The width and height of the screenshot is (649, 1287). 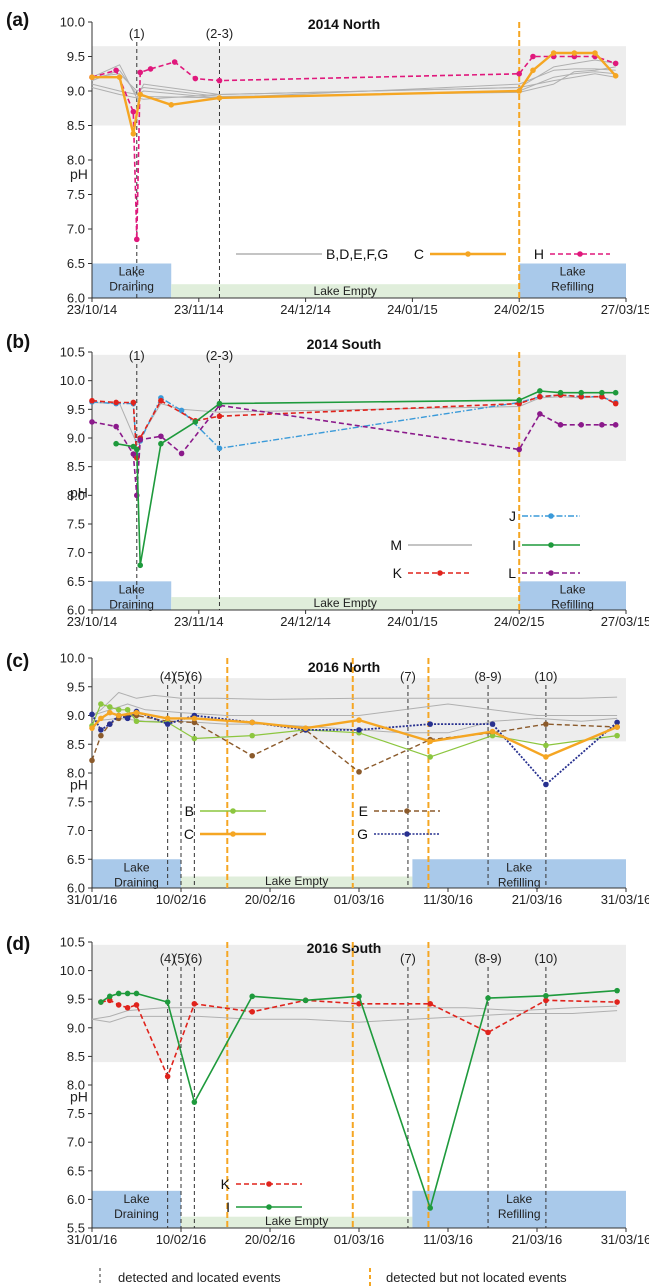 I want to click on legend-label: G, so click(x=362, y=834).